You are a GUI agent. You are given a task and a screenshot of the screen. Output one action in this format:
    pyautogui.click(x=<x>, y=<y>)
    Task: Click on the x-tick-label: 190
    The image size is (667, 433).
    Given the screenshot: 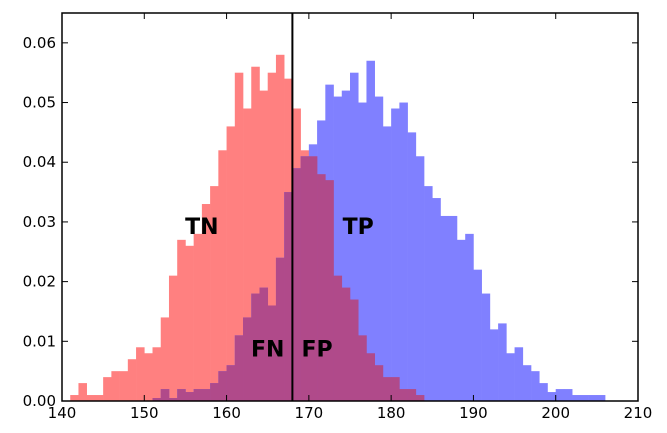 What is the action you would take?
    pyautogui.click(x=473, y=413)
    